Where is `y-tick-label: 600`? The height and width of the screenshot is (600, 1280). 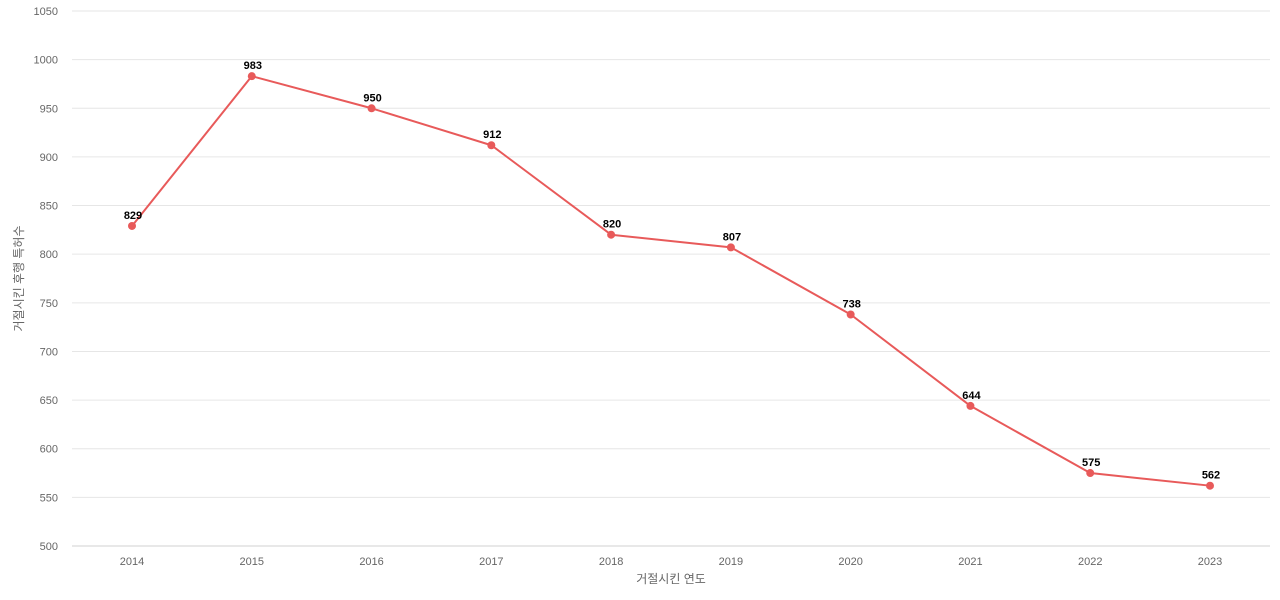
y-tick-label: 600 is located at coordinates (49, 450).